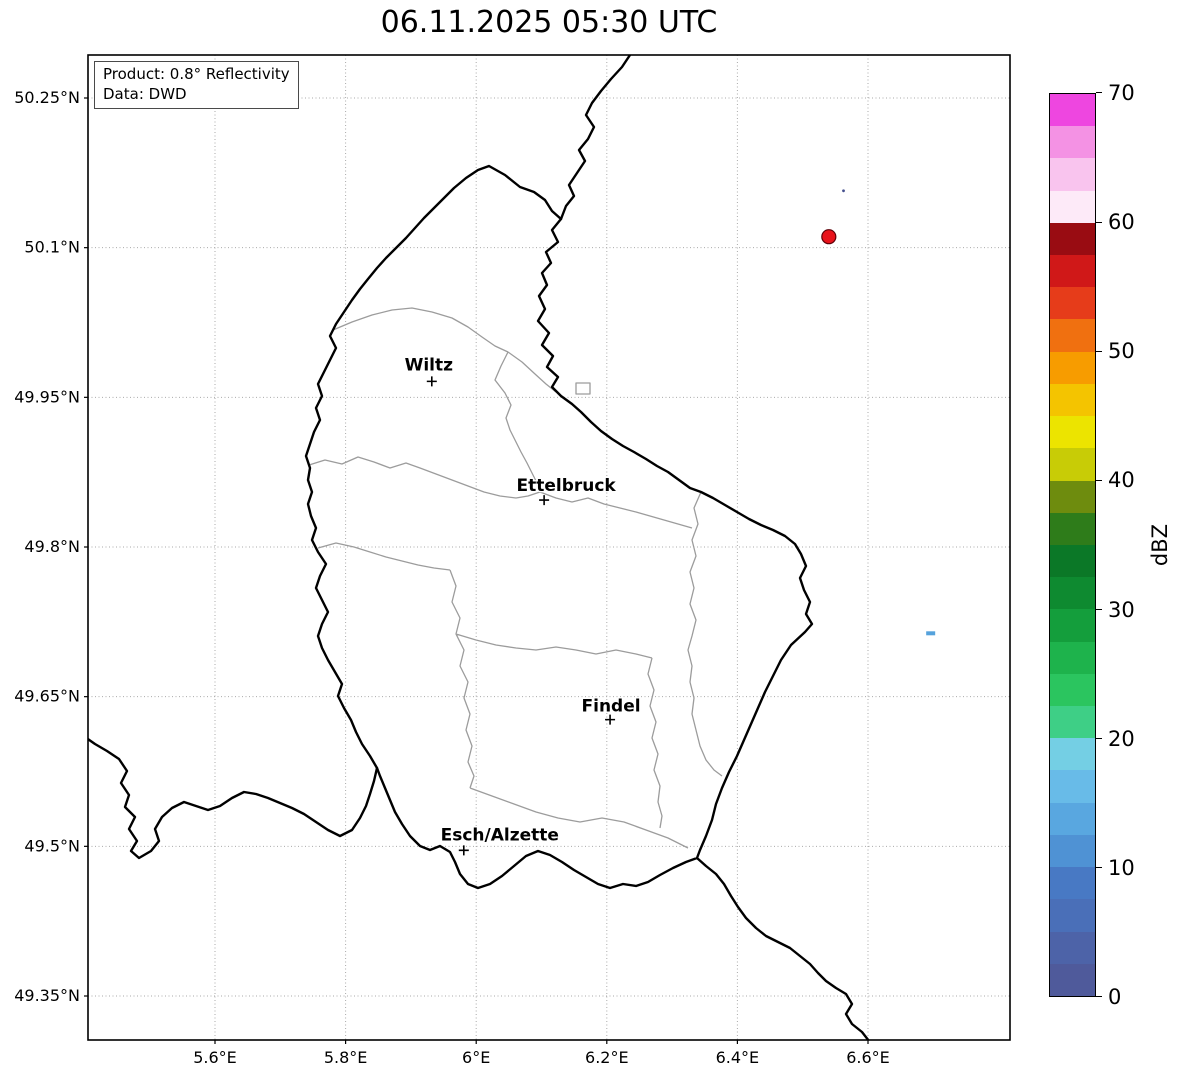 The image size is (1184, 1081). What do you see at coordinates (1121, 222) in the screenshot?
I see `colorbar-tick-label: 60` at bounding box center [1121, 222].